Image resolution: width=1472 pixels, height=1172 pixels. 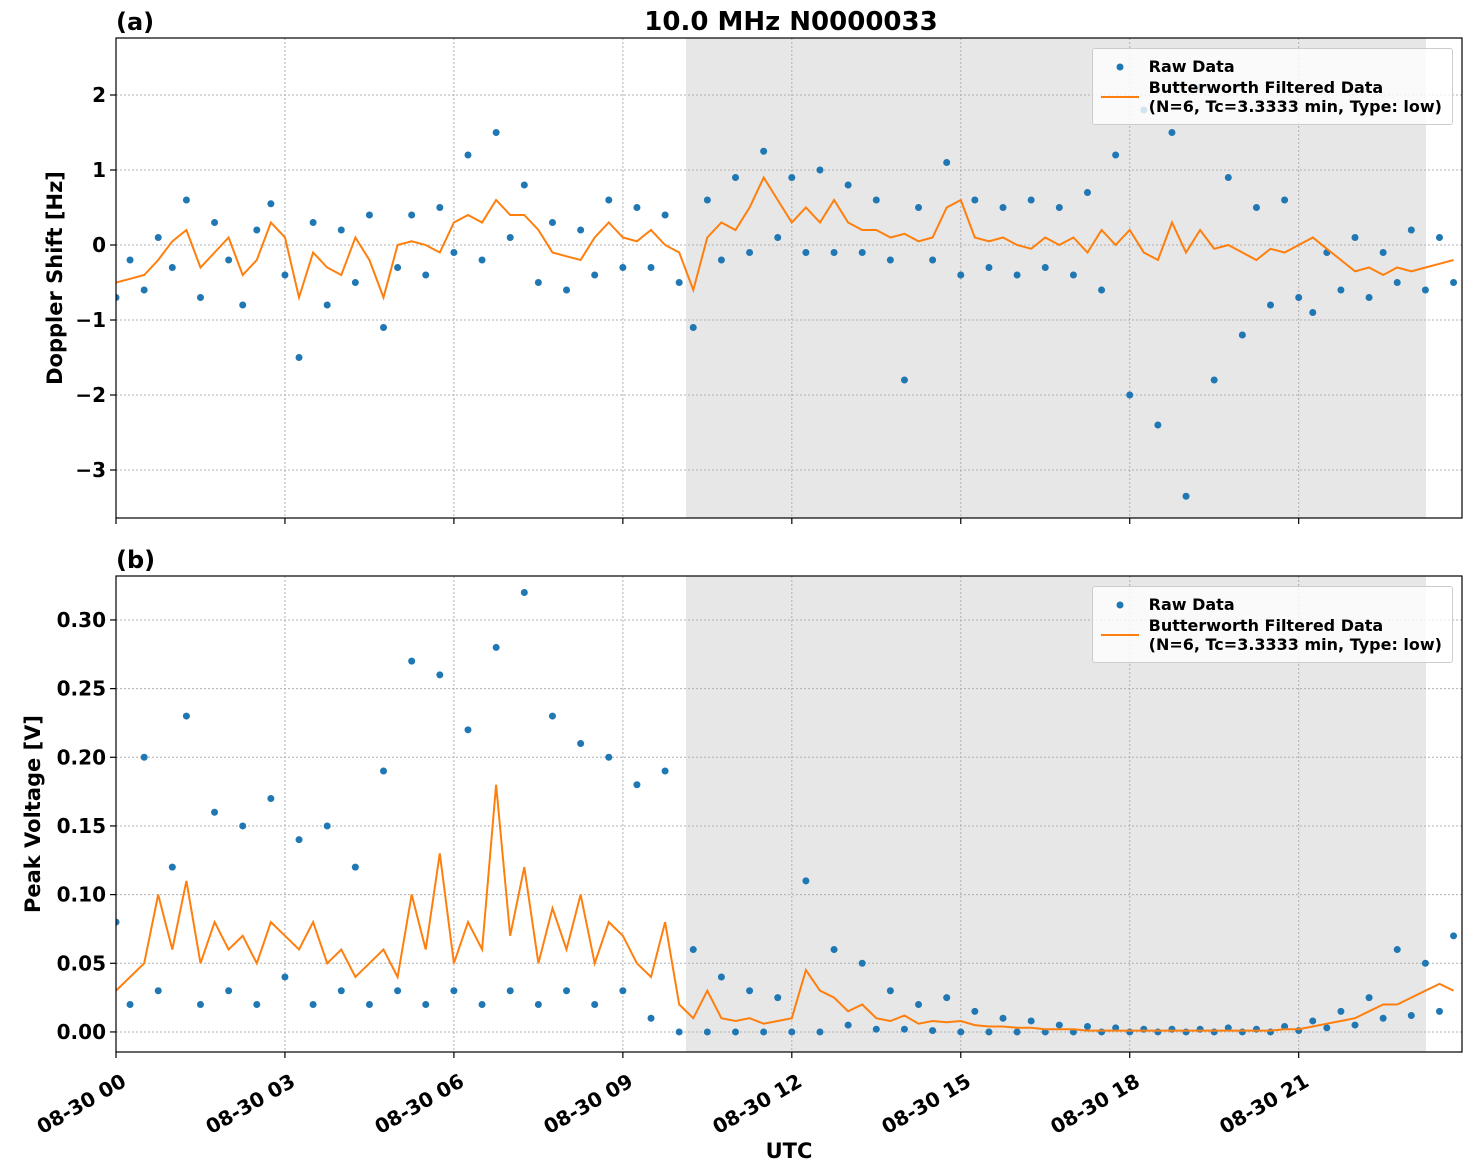 What do you see at coordinates (81, 689) in the screenshot?
I see `y-tick-label: 0.25` at bounding box center [81, 689].